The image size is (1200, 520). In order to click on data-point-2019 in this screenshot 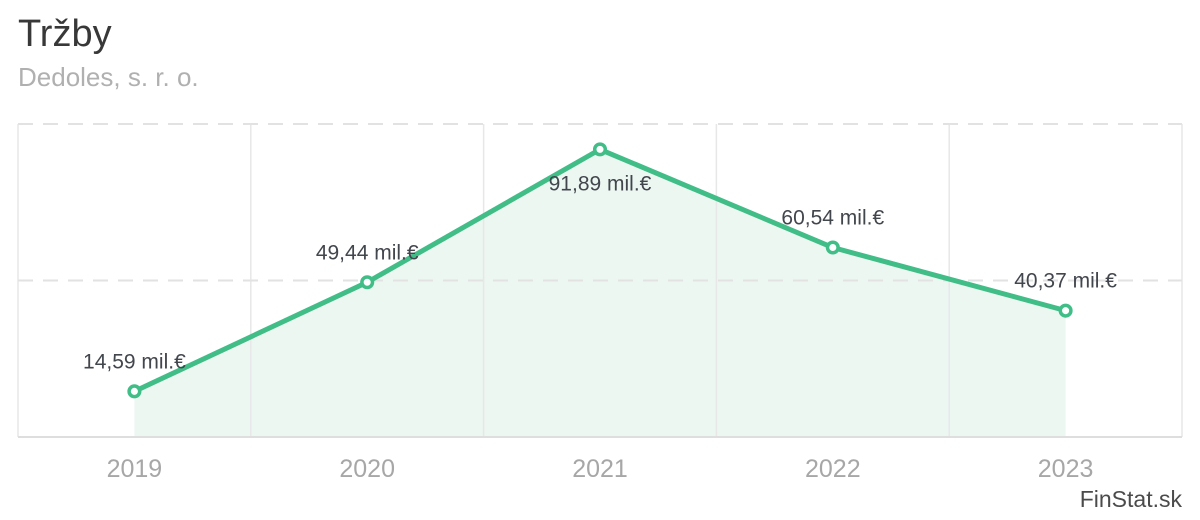, I will do `click(134, 391)`.